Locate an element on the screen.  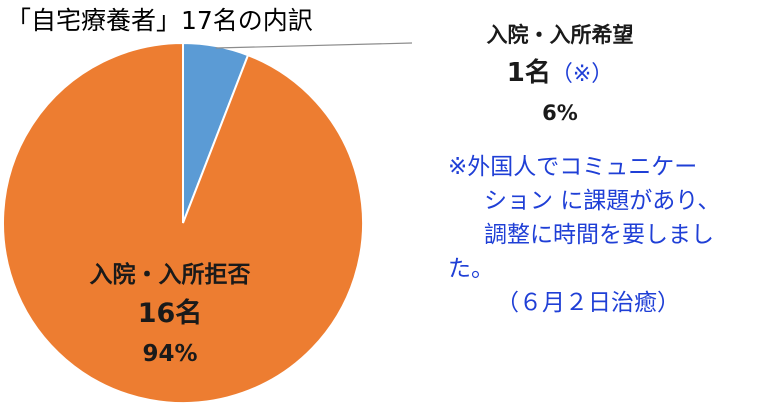
footnote-line-5: （６月２日治癒） is located at coordinates (588, 303).